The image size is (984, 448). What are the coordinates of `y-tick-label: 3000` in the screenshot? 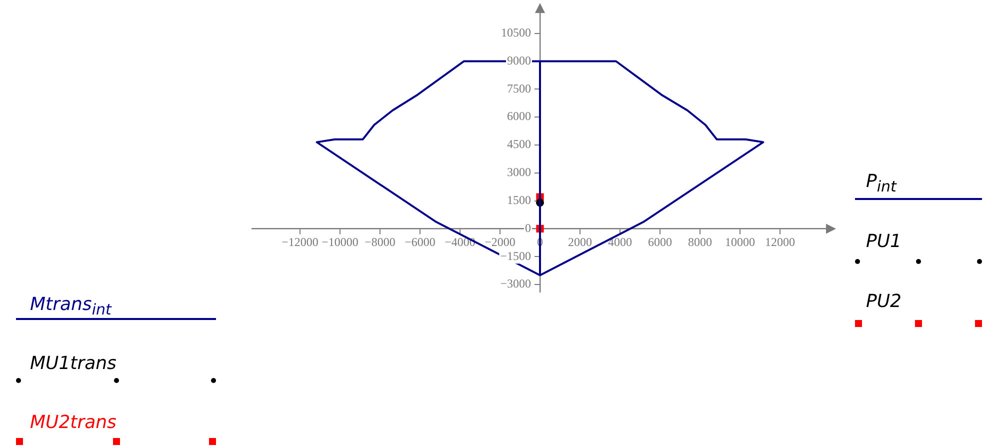 It's located at (519, 172).